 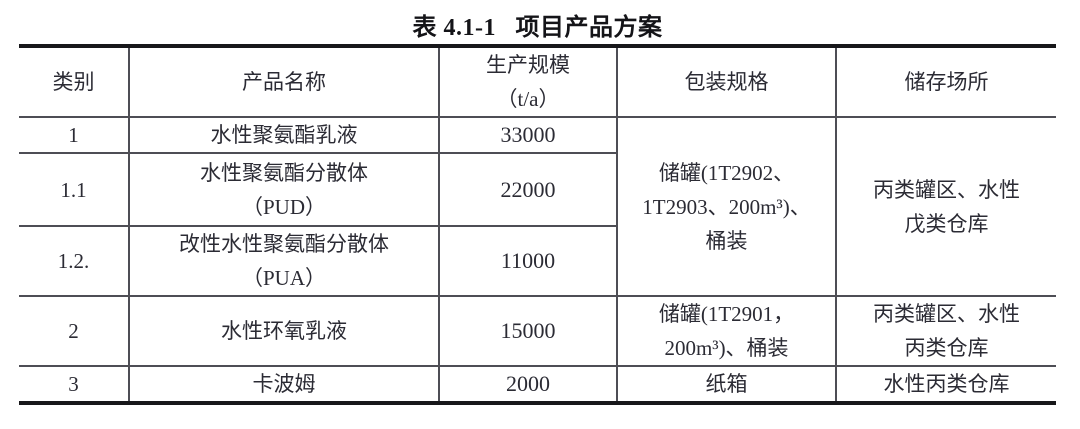 I want to click on table-title: 表 4.1-1 项目产品方案, so click(x=537, y=28).